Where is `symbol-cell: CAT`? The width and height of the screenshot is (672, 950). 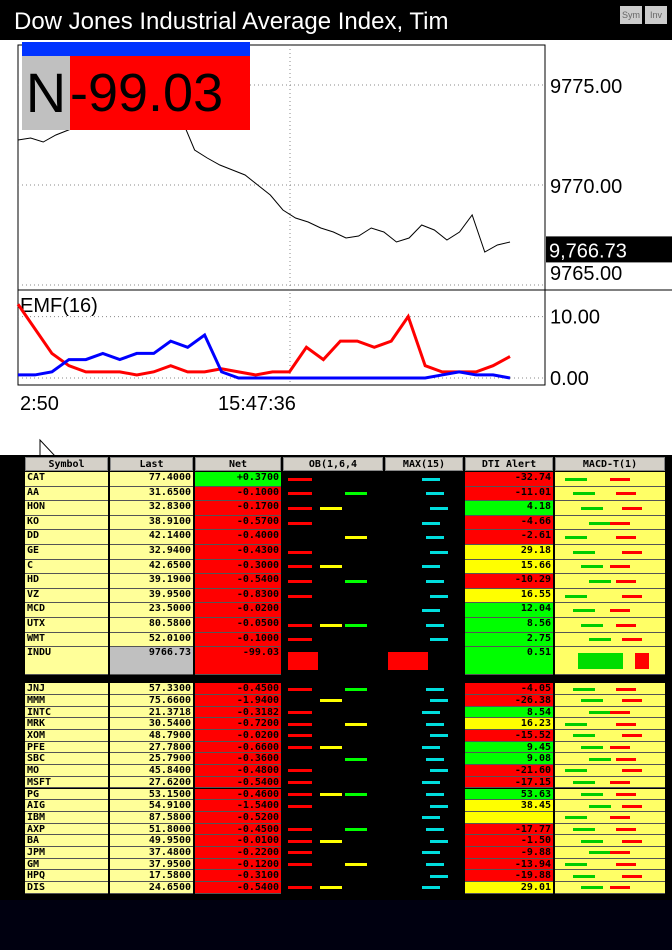
symbol-cell: CAT is located at coordinates (66, 479).